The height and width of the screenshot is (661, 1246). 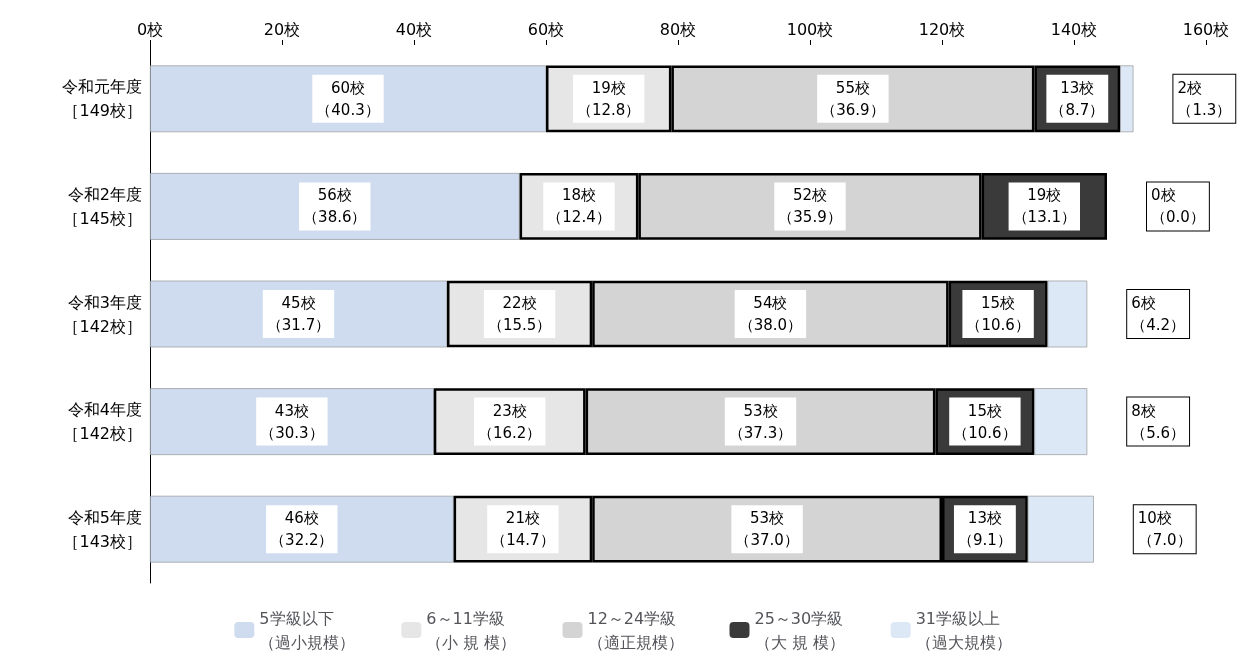 I want to click on data-label: 52校（35.9）, so click(x=810, y=206).